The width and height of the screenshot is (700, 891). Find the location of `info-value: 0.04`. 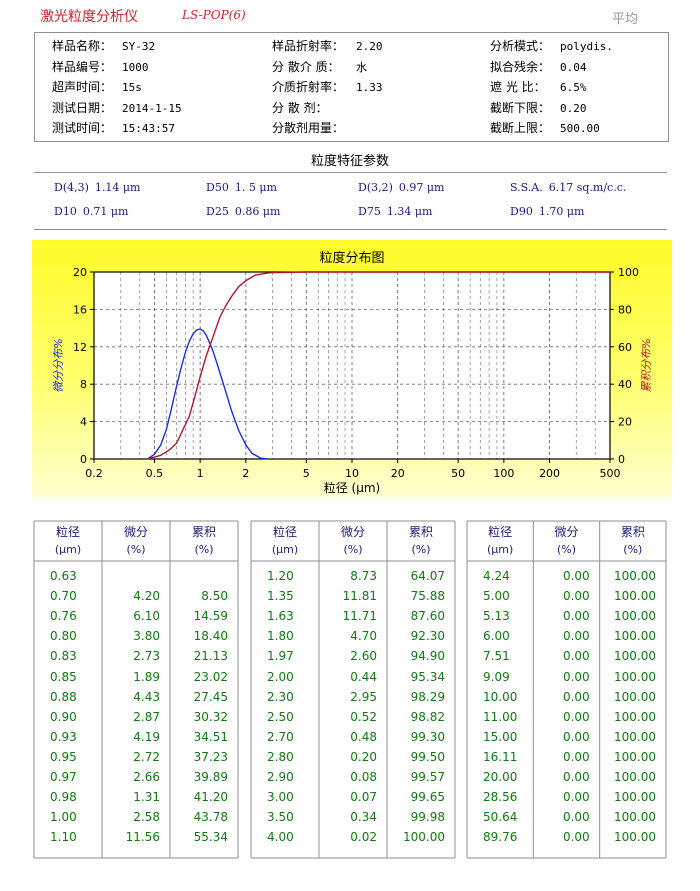

info-value: 0.04 is located at coordinates (573, 67).